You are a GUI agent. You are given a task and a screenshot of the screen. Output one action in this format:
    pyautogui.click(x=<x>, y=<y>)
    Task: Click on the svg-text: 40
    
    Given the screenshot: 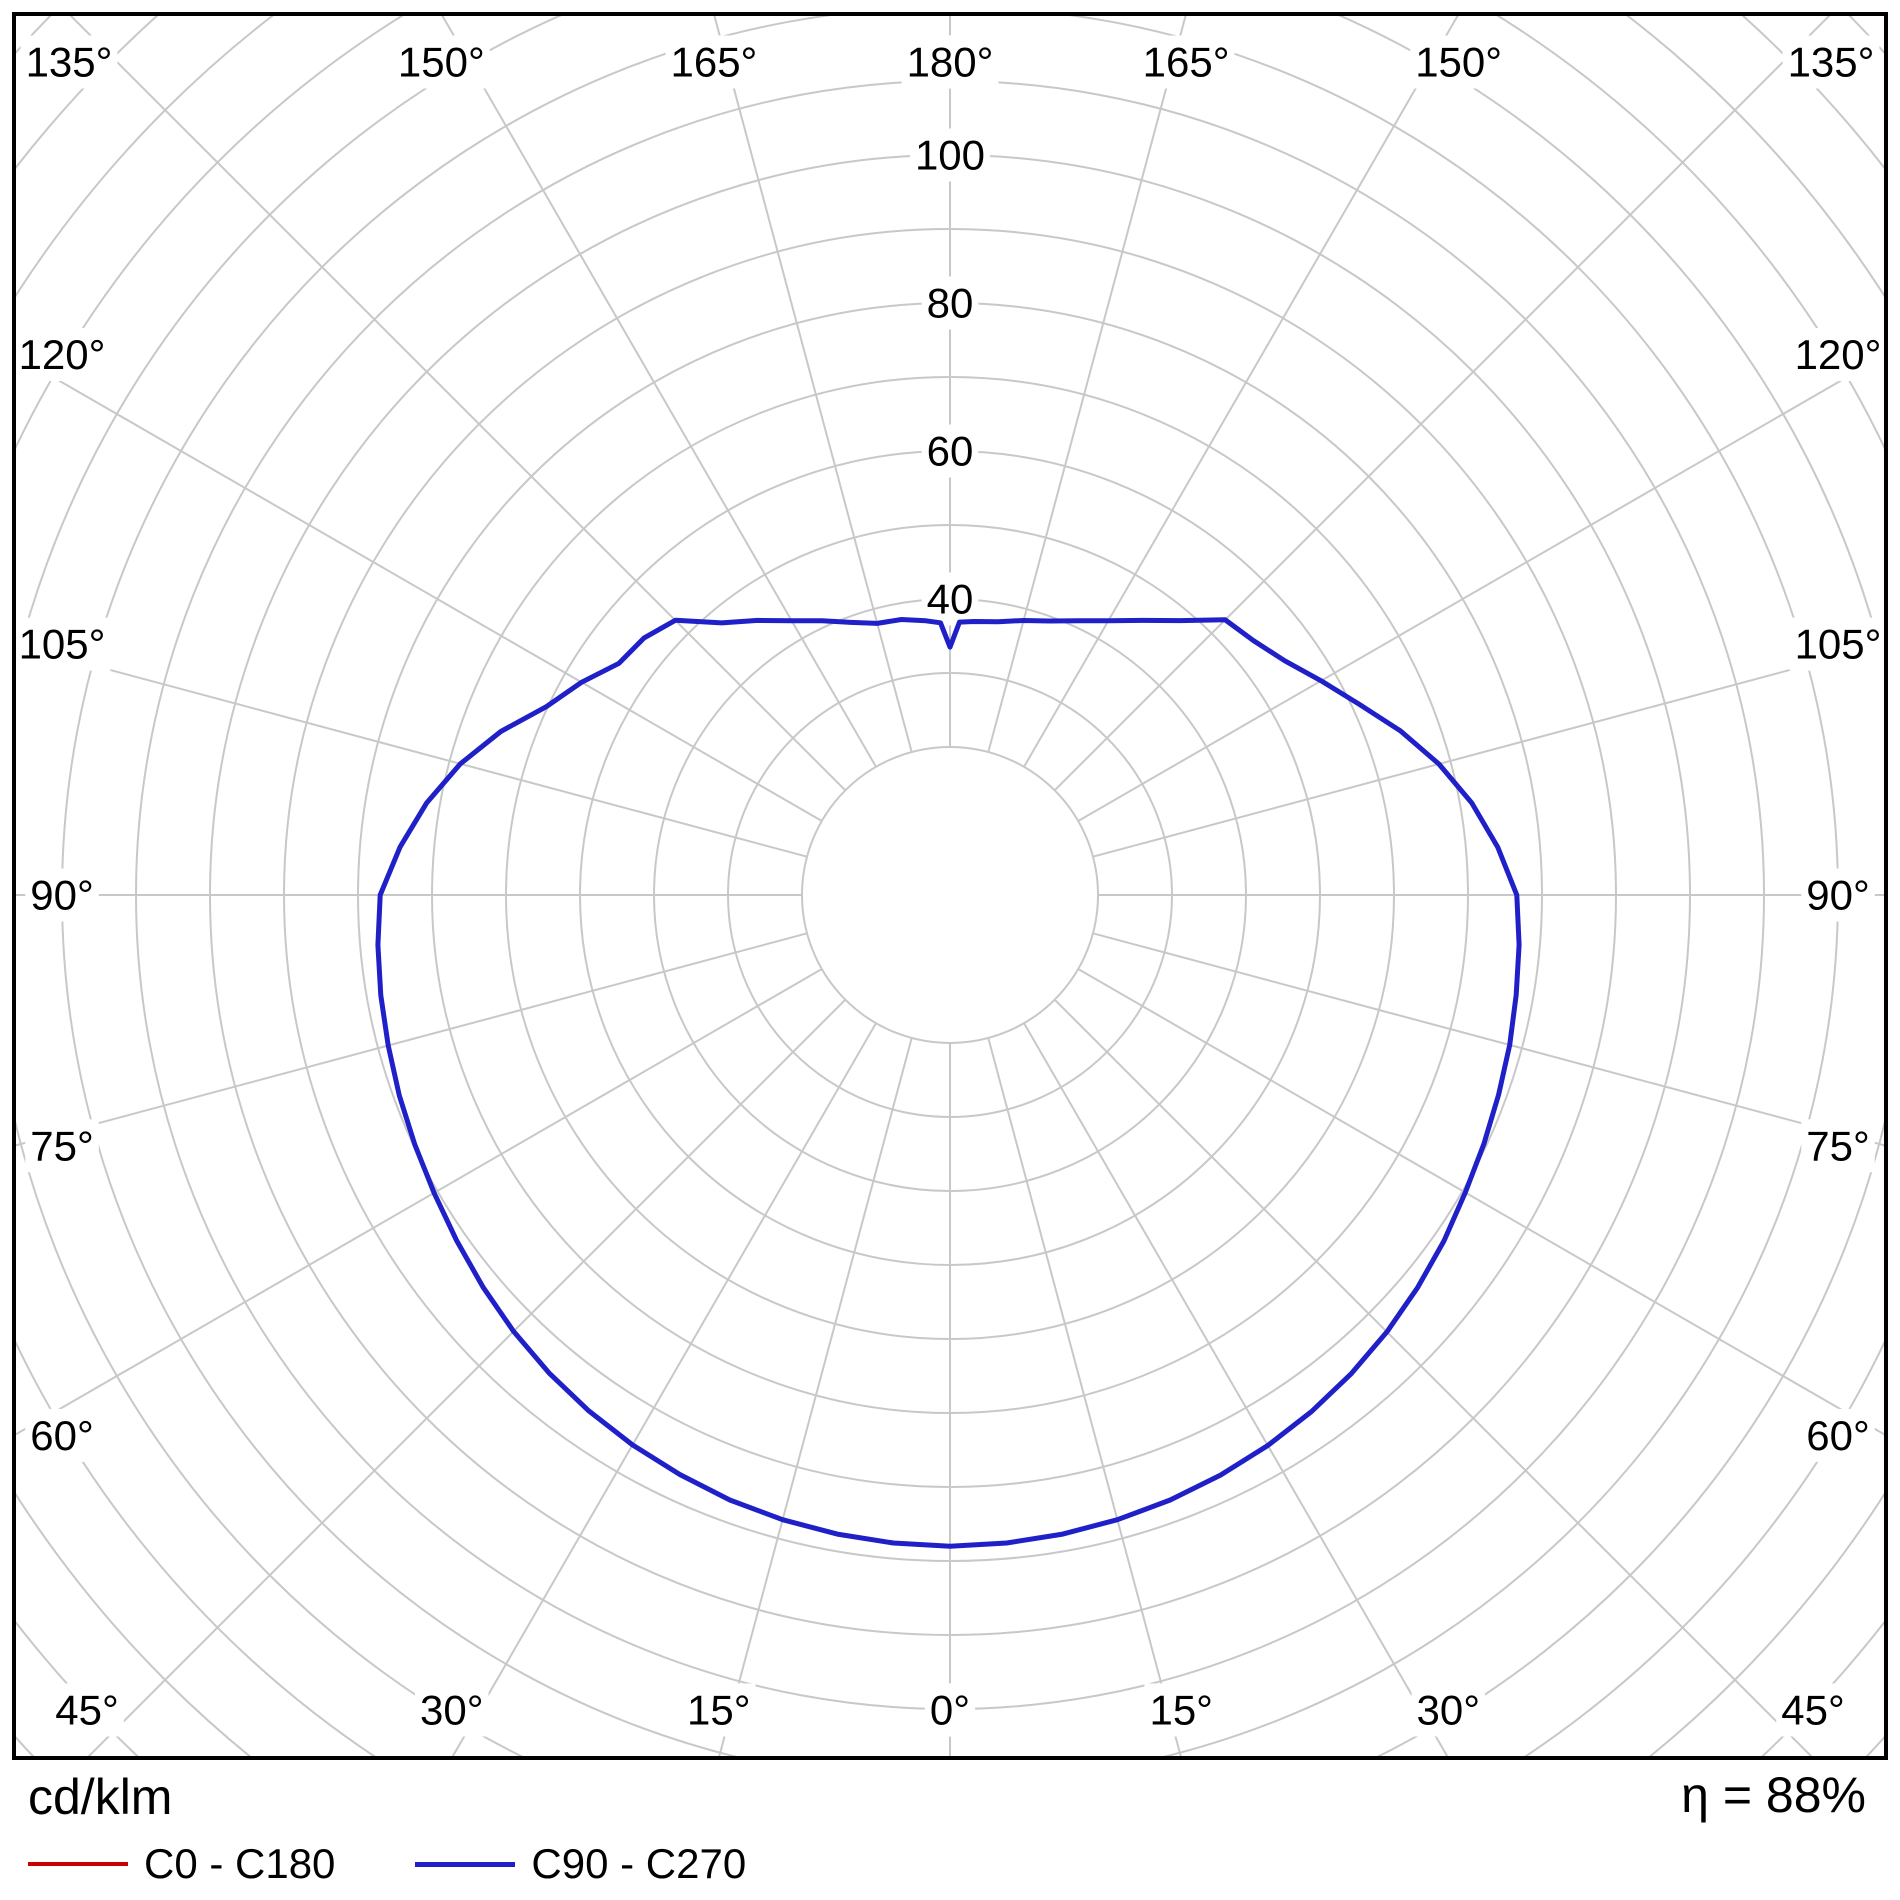 What is the action you would take?
    pyautogui.click(x=950, y=599)
    